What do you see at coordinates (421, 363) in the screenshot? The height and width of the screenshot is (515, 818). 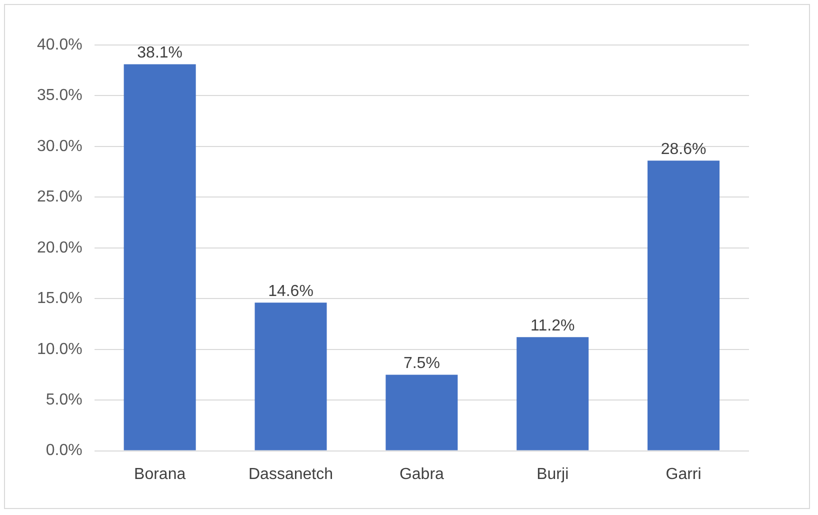 I see `data-label: 7.5%` at bounding box center [421, 363].